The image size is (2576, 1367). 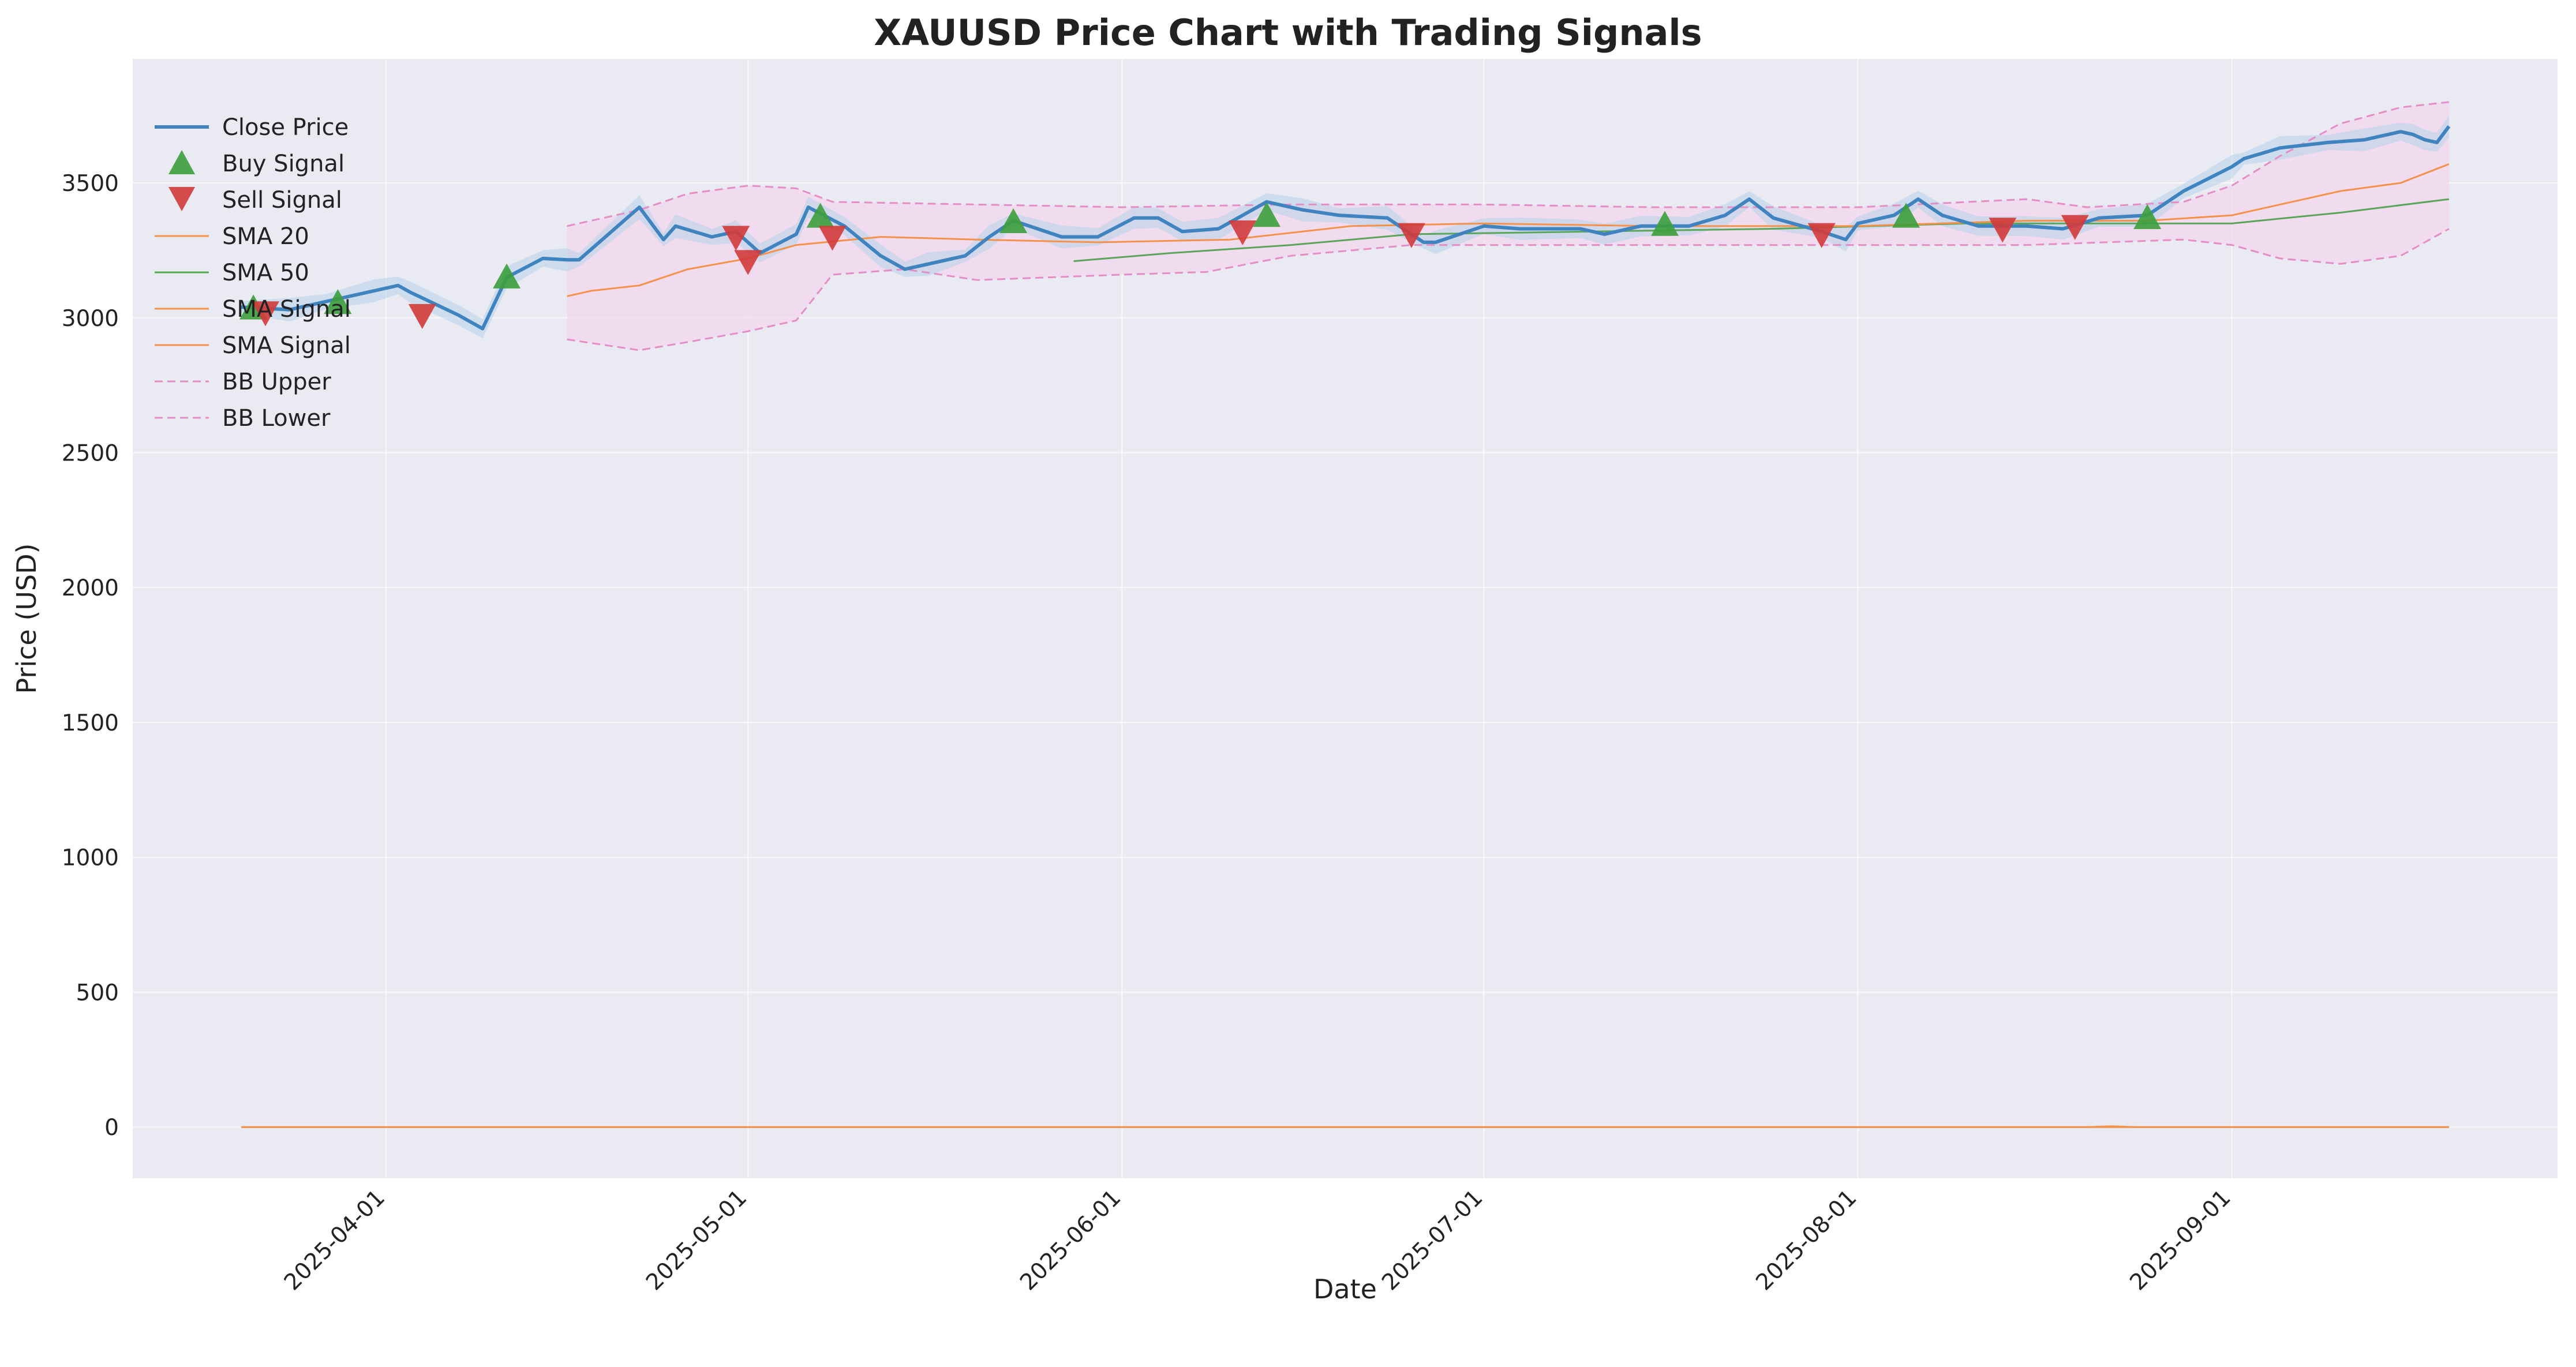 I want to click on legend-swatch-buy, so click(x=182, y=162).